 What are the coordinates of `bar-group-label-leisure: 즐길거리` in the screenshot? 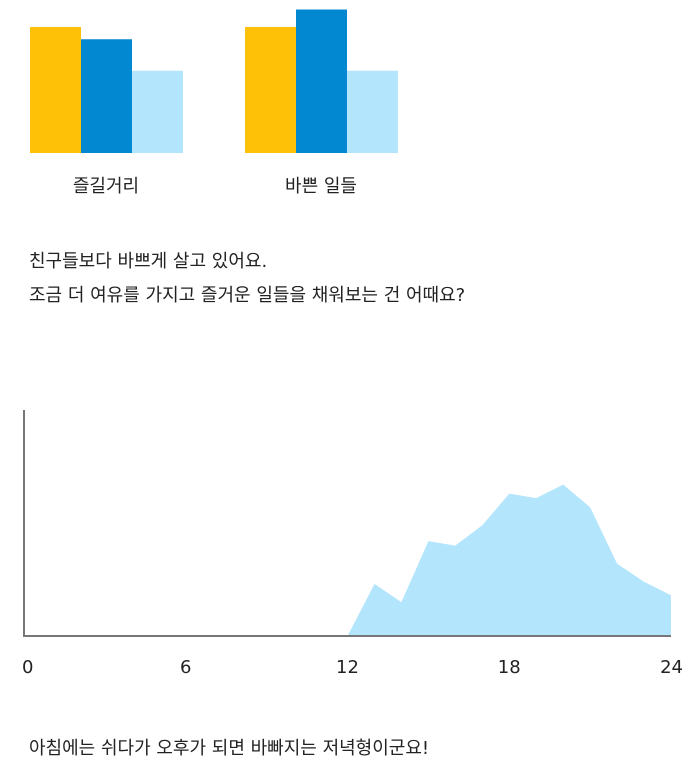 It's located at (106, 186).